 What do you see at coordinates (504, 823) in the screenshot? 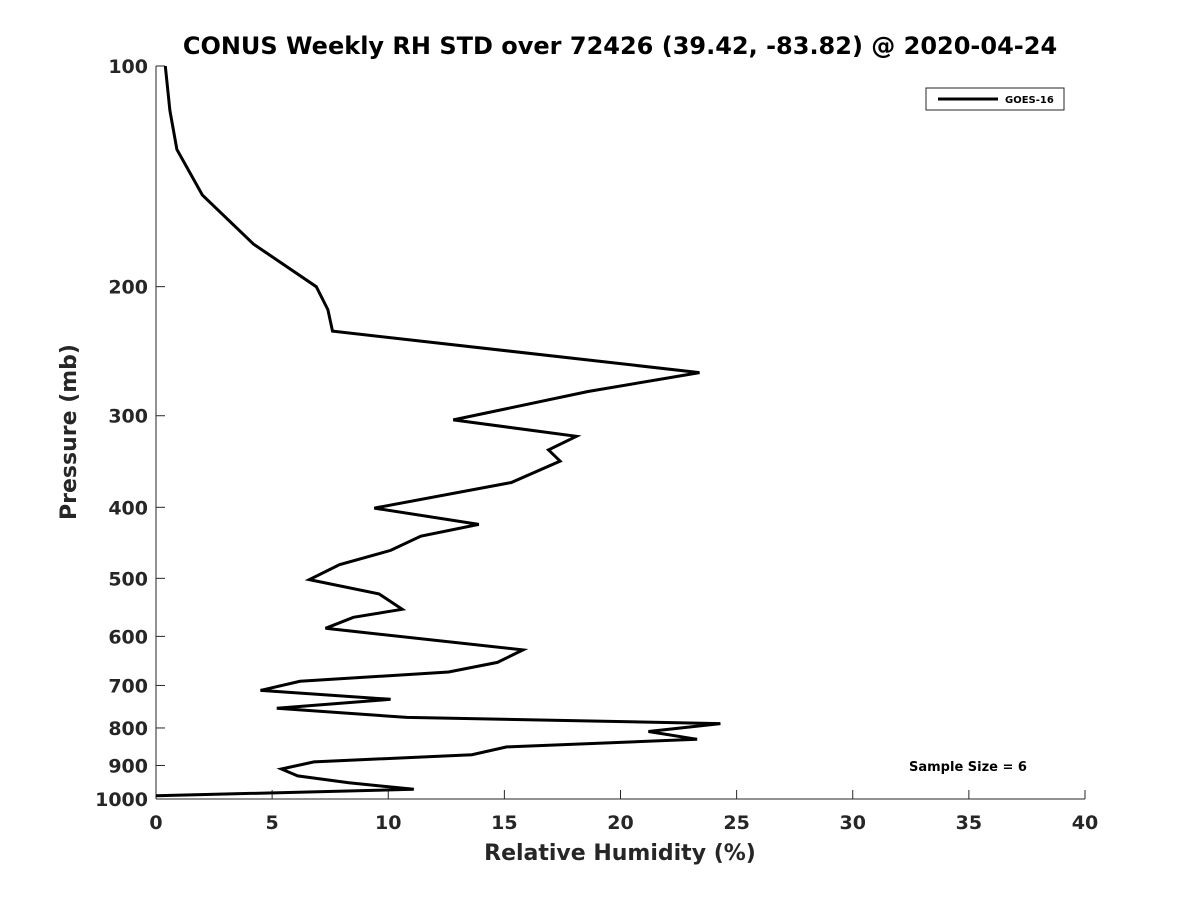
I see `x-tick-label: 15` at bounding box center [504, 823].